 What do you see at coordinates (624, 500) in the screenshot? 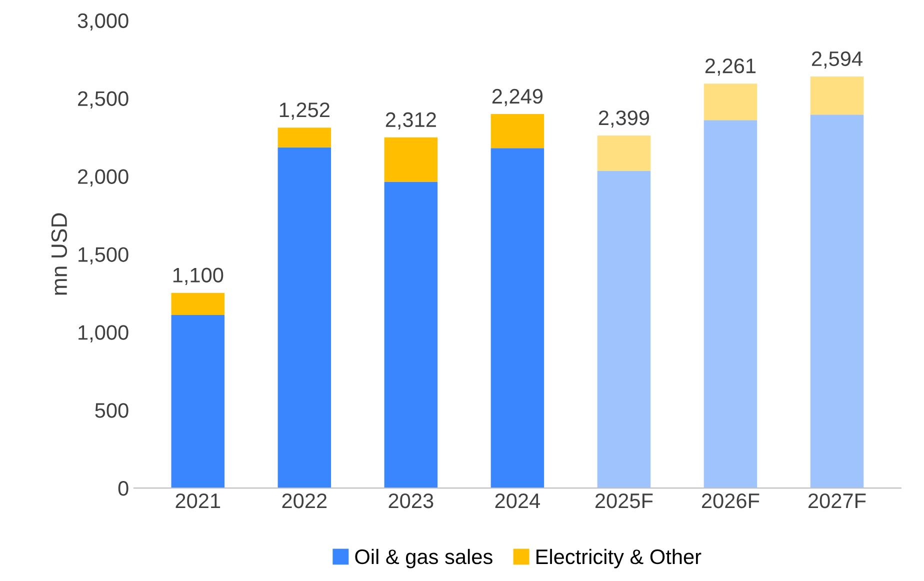
I see `x-tick-label: 2025F` at bounding box center [624, 500].